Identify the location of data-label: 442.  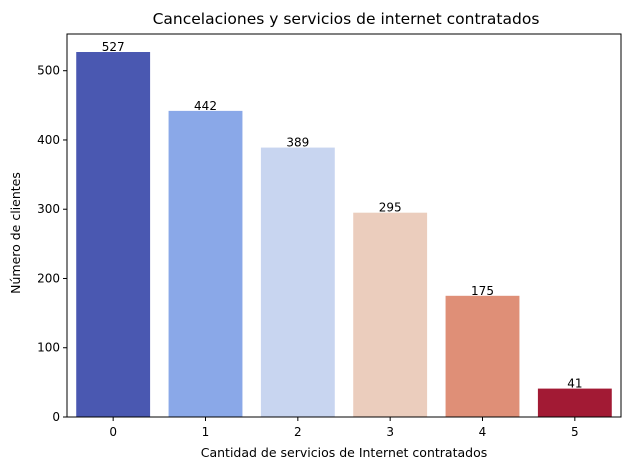
(205, 106).